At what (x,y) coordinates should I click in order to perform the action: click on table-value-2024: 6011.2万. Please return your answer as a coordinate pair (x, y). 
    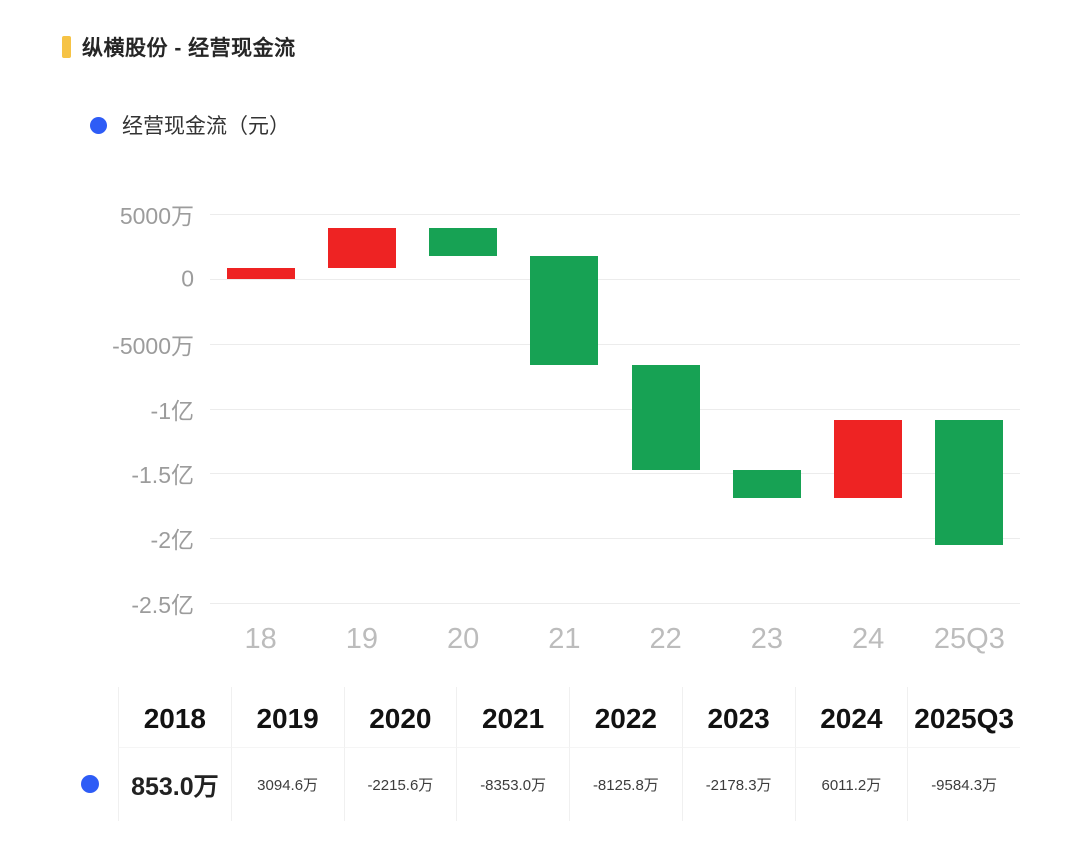
    Looking at the image, I should click on (851, 784).